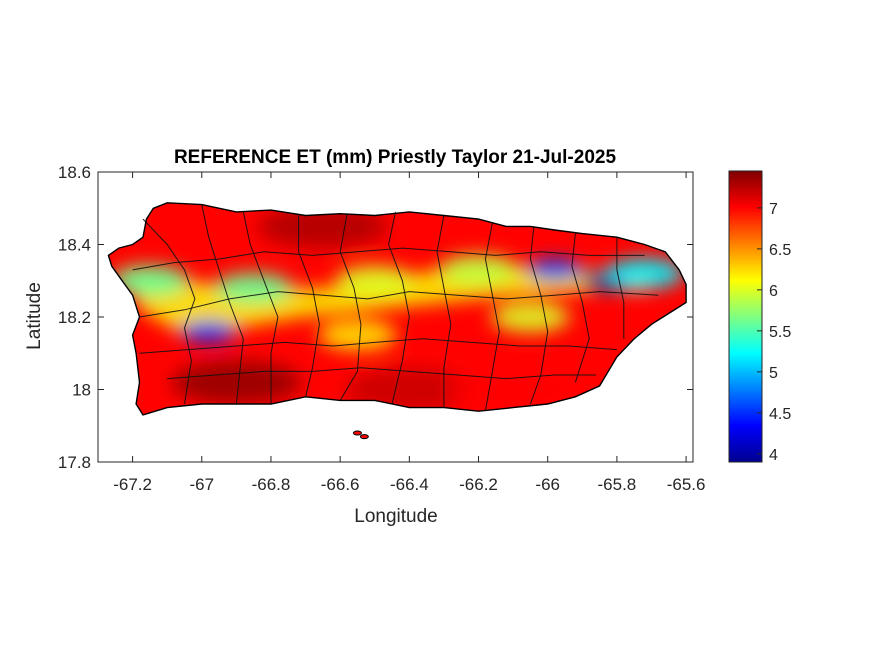 The width and height of the screenshot is (875, 656). What do you see at coordinates (686, 484) in the screenshot?
I see `x-tick-label: -65.6` at bounding box center [686, 484].